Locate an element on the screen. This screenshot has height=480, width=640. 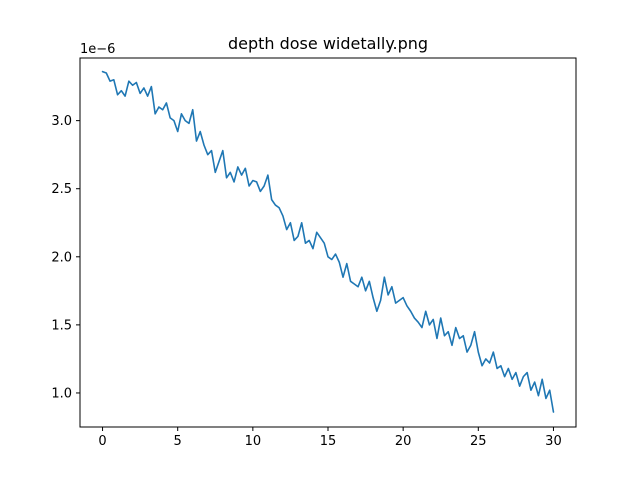
x-tick-label: 15 is located at coordinates (328, 441).